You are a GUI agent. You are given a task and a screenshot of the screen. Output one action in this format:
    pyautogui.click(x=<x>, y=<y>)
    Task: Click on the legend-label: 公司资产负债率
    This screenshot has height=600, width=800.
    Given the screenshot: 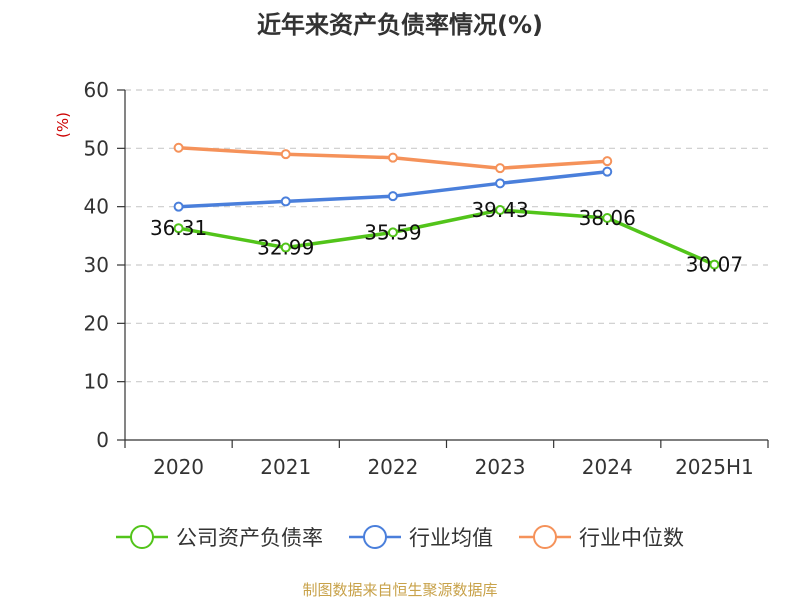 What is the action you would take?
    pyautogui.click(x=249, y=538)
    